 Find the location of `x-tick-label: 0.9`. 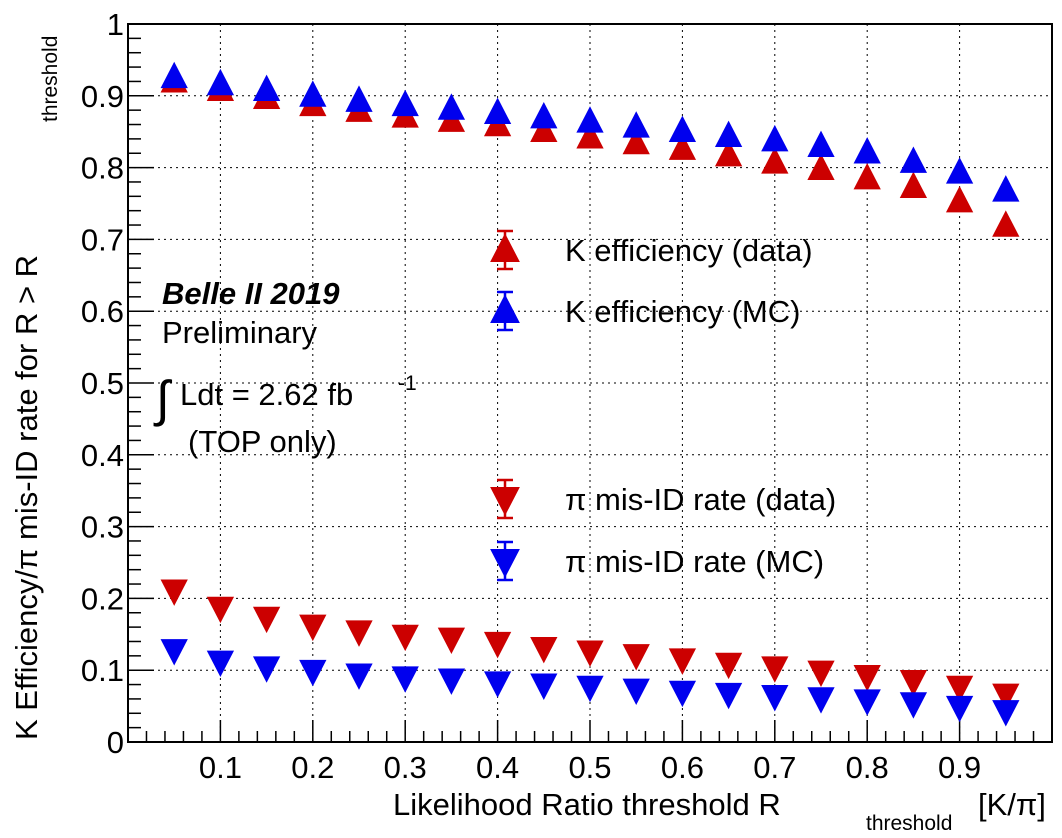

x-tick-label: 0.9 is located at coordinates (959, 767).